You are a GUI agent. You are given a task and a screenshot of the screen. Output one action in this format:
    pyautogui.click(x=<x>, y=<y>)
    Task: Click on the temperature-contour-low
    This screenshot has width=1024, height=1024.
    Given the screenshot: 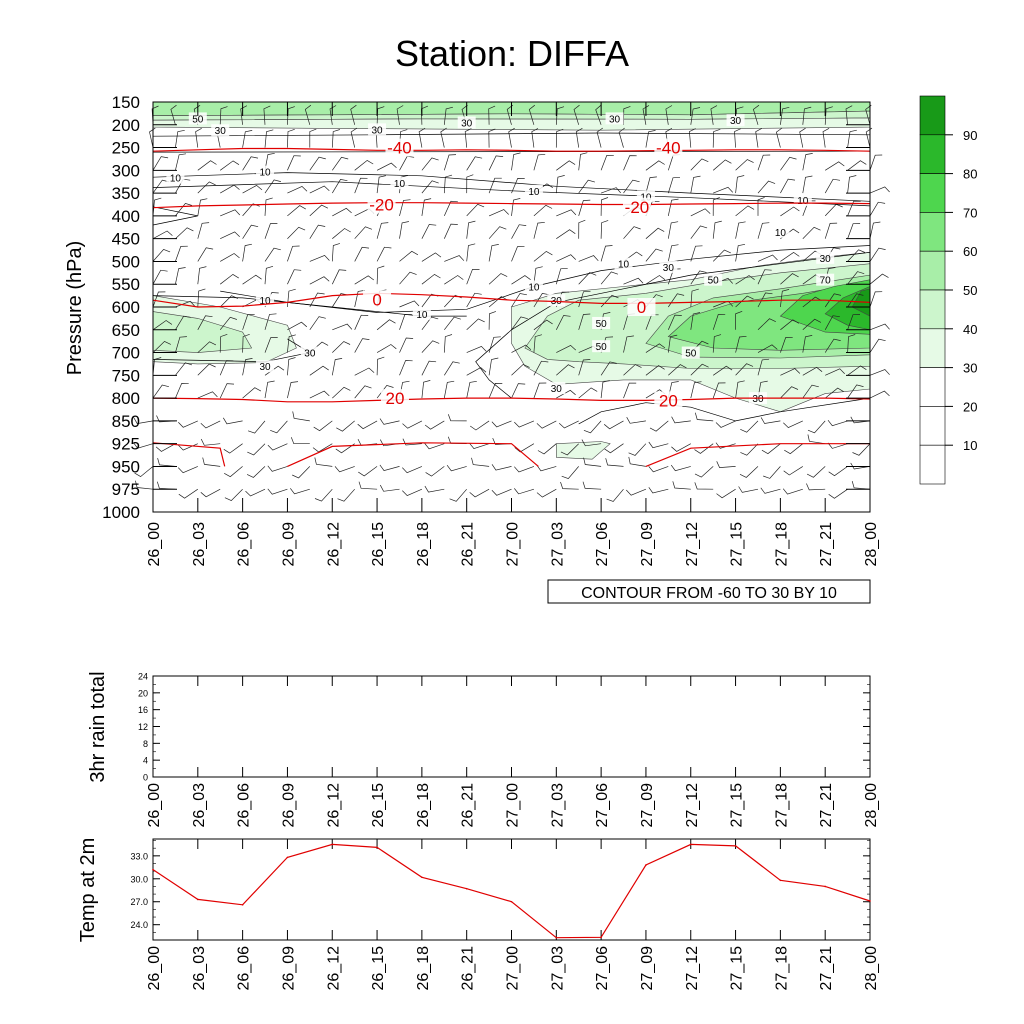 What is the action you would take?
    pyautogui.click(x=757, y=455)
    